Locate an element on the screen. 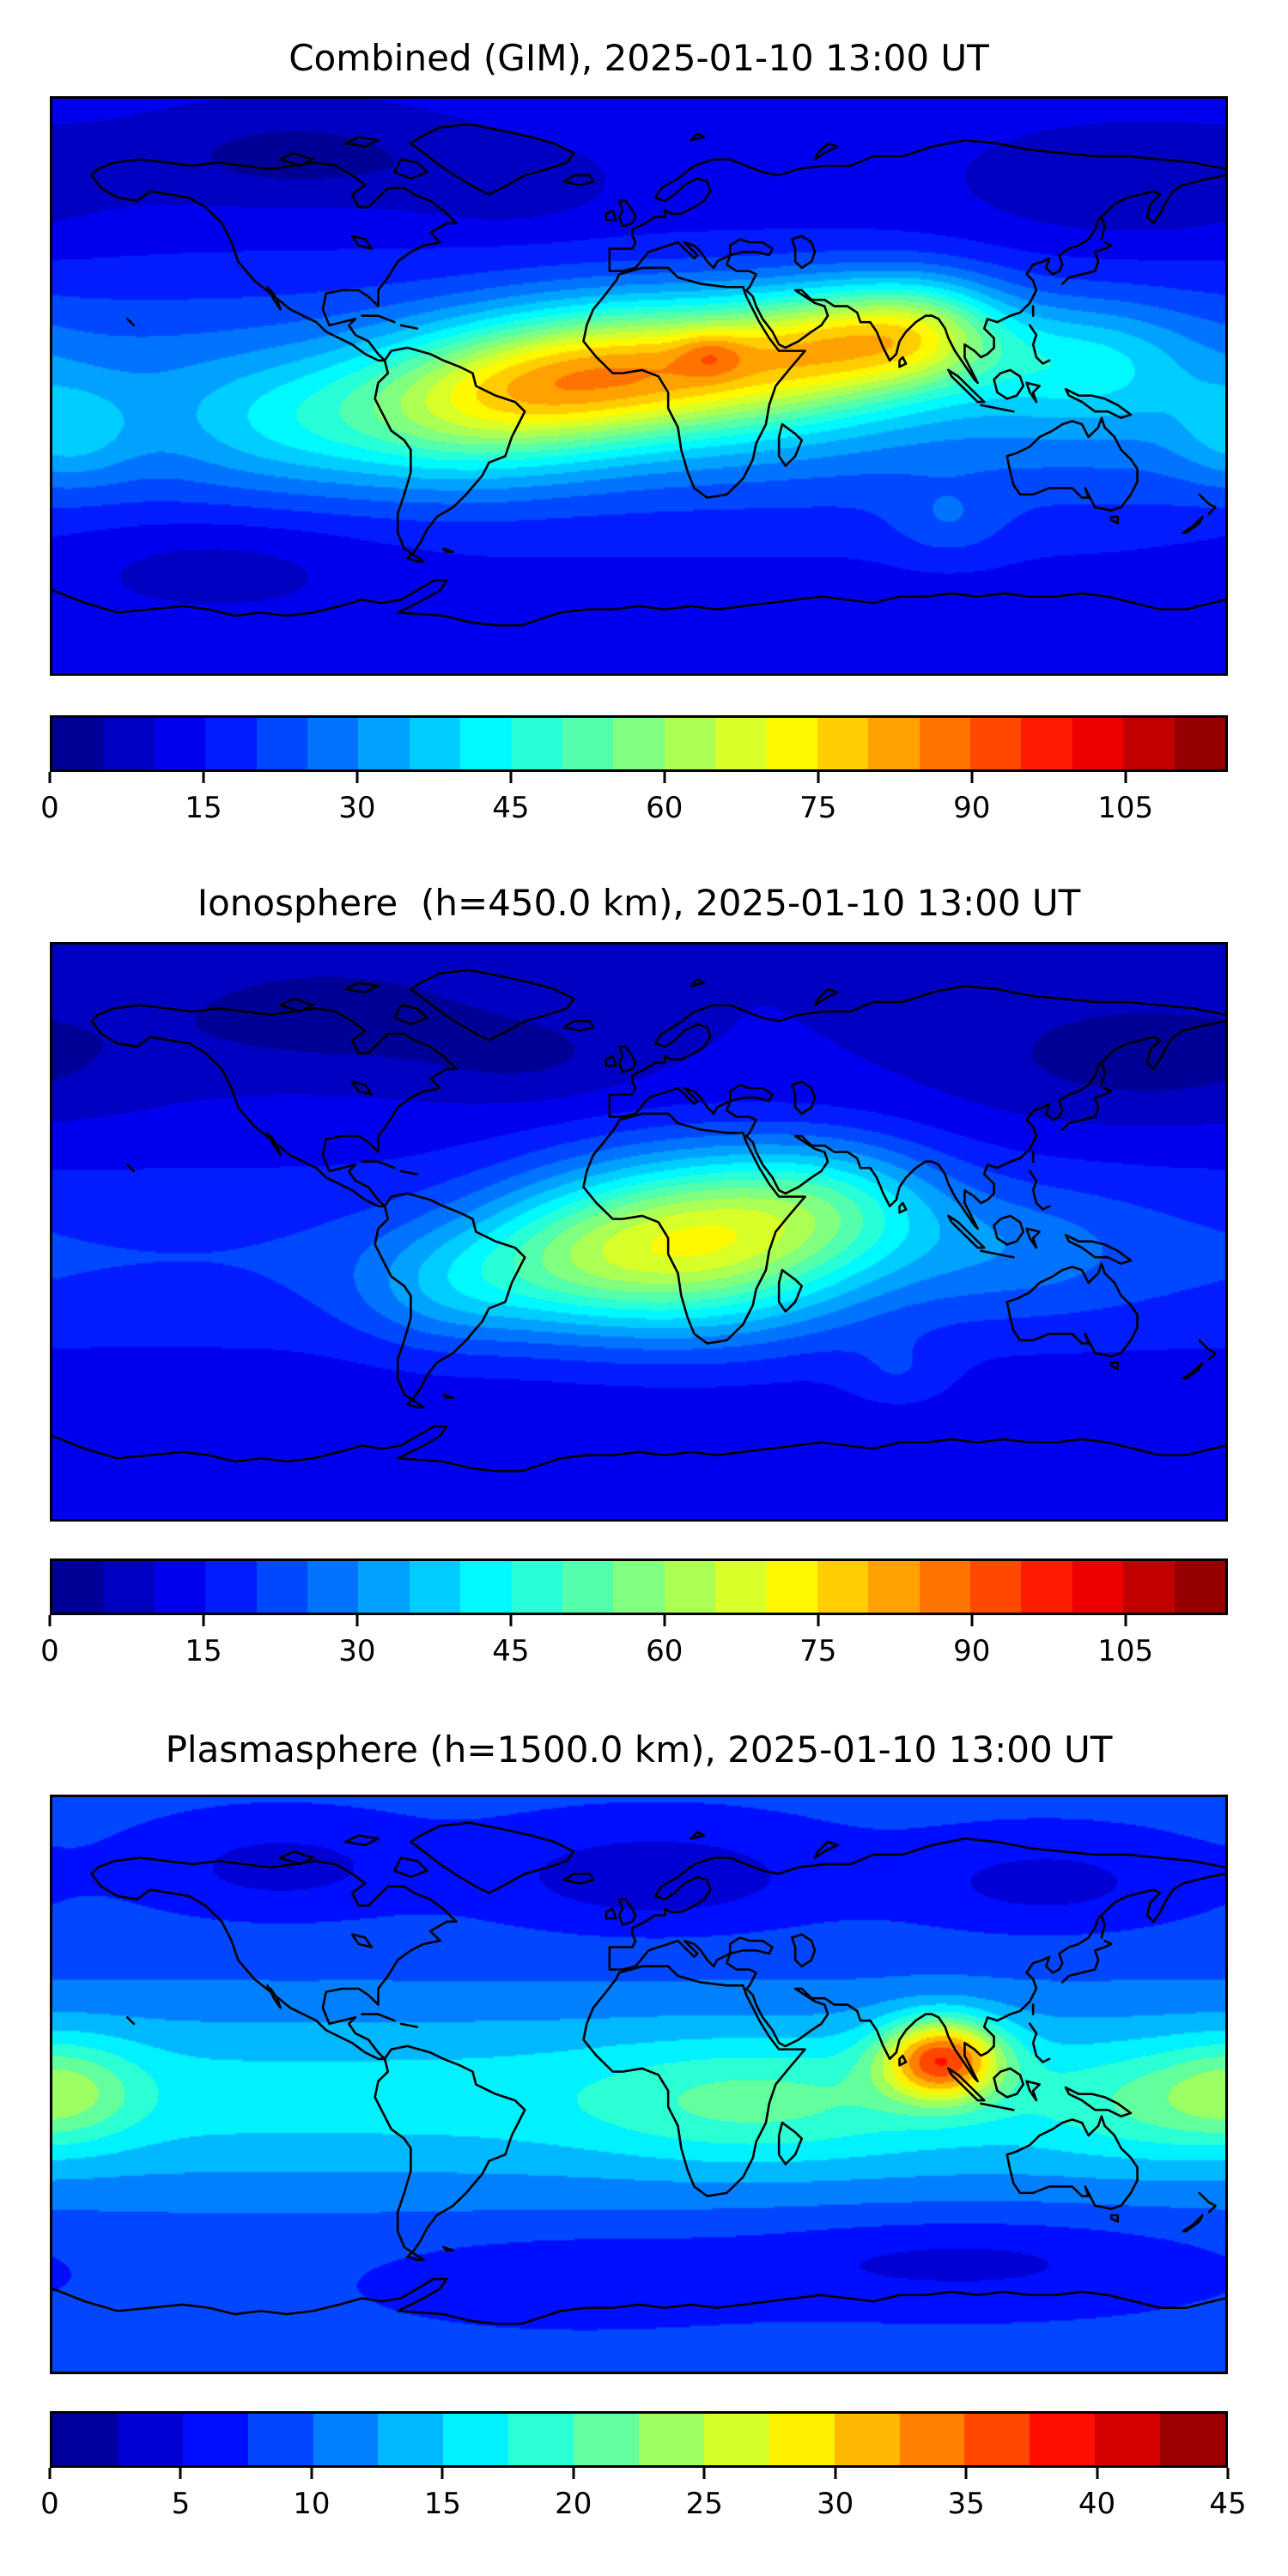 The height and width of the screenshot is (2576, 1288). colorbar-plasmasphere: 0 5 10 15 20 25 30 35 40 45 is located at coordinates (643, 2466).